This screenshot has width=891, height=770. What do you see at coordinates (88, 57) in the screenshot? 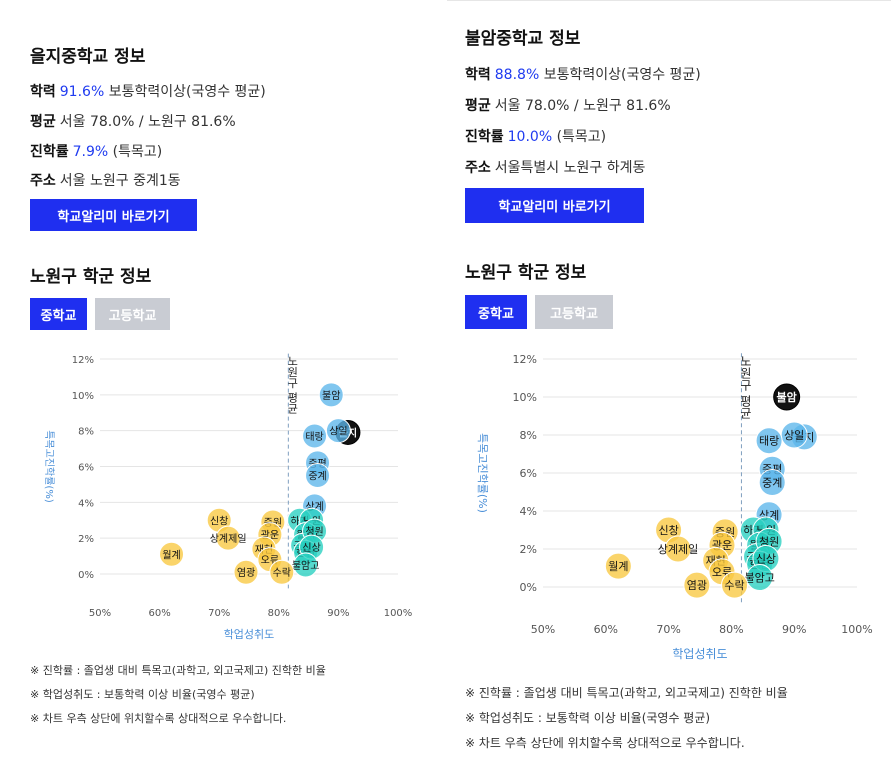
I see `school-title: 을지중학교 정보` at bounding box center [88, 57].